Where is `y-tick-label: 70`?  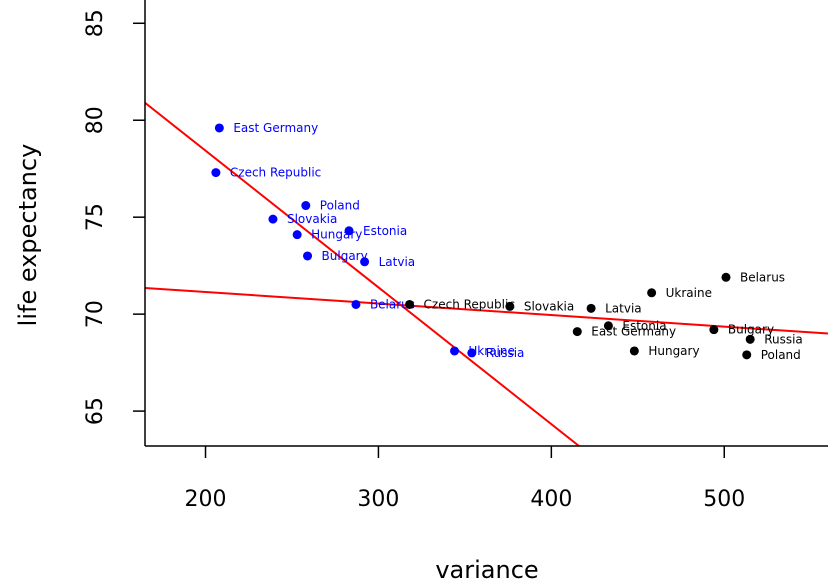 y-tick-label: 70 is located at coordinates (95, 314).